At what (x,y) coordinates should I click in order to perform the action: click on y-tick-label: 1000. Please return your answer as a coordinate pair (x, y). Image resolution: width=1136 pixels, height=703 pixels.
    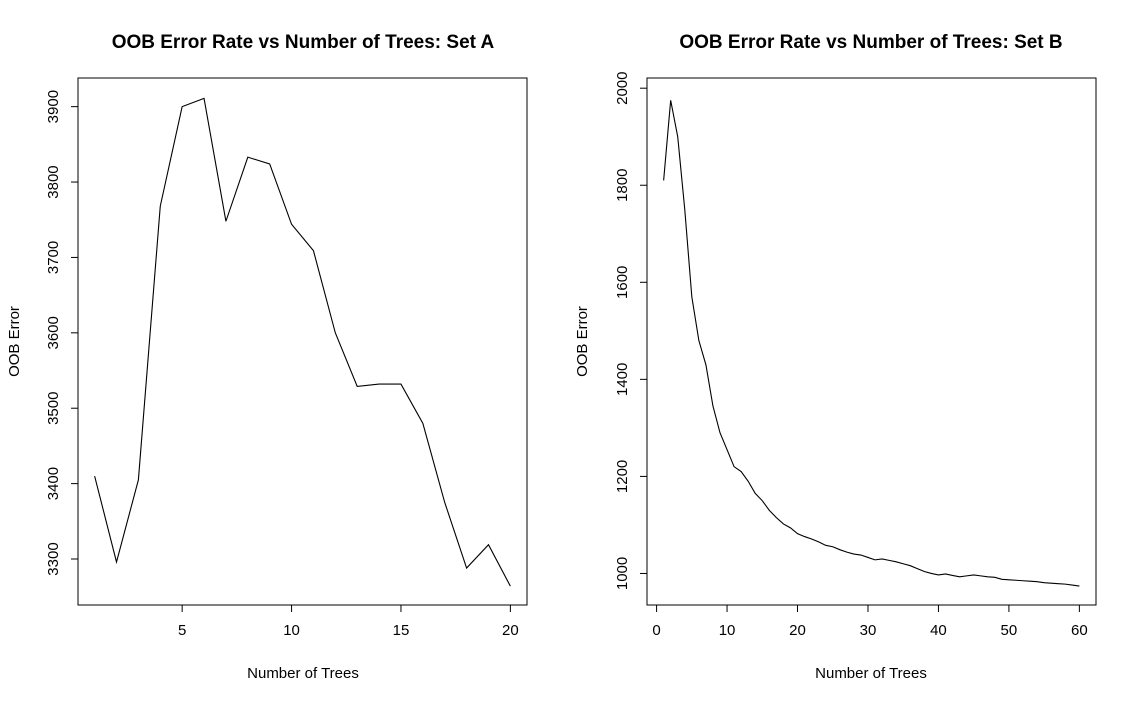
    Looking at the image, I should click on (622, 573).